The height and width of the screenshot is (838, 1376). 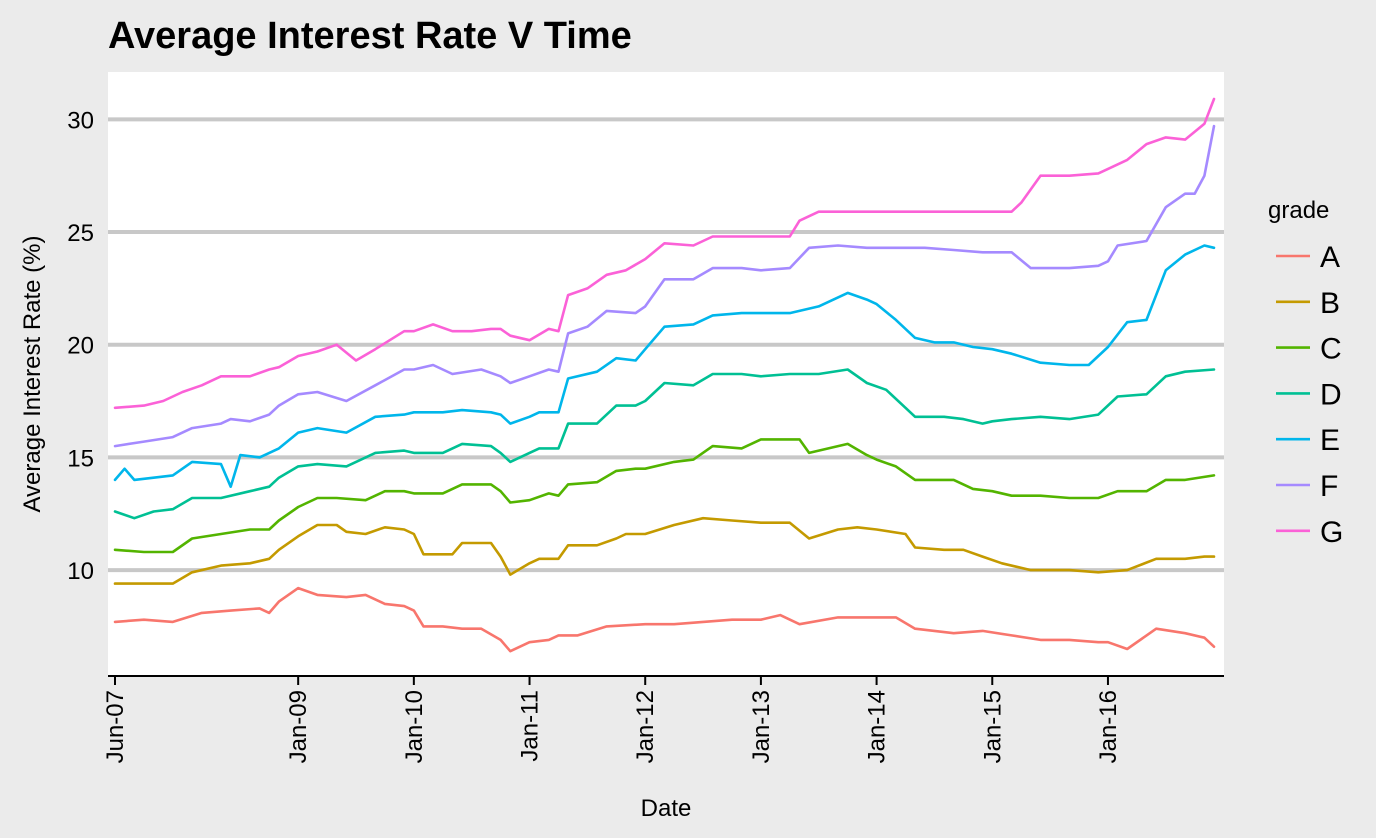 I want to click on x-tick-label: Jun-07, so click(x=115, y=726).